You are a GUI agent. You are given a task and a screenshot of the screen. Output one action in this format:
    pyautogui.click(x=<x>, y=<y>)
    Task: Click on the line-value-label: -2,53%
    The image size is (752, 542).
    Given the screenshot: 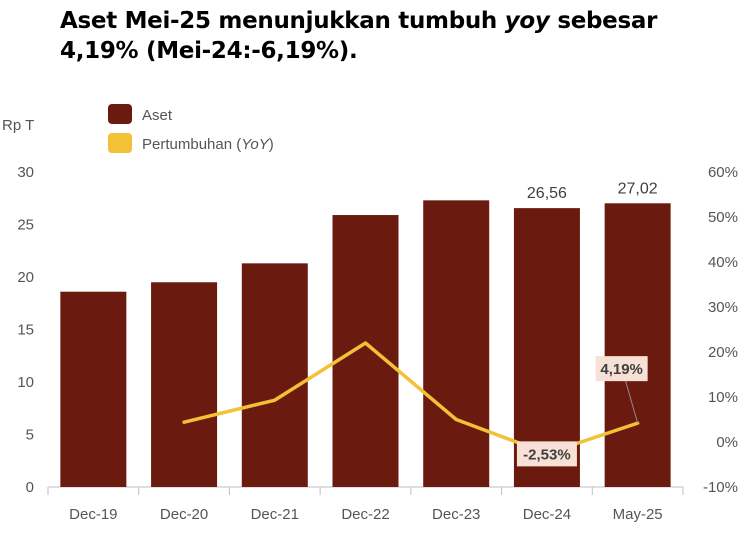 What is the action you would take?
    pyautogui.click(x=547, y=454)
    